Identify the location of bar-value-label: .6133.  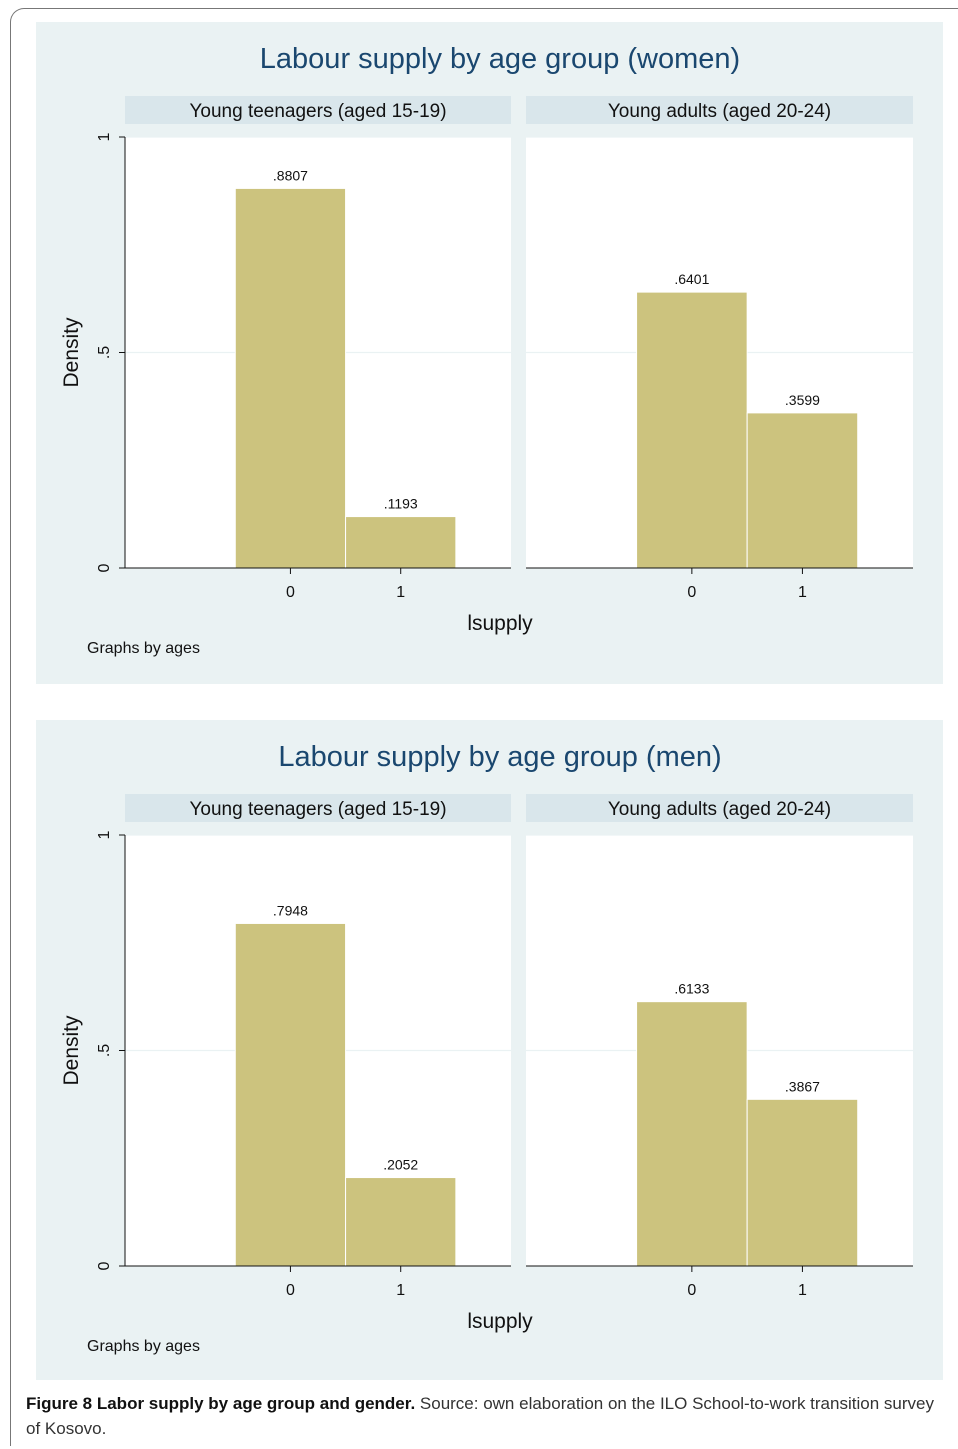
(691, 989).